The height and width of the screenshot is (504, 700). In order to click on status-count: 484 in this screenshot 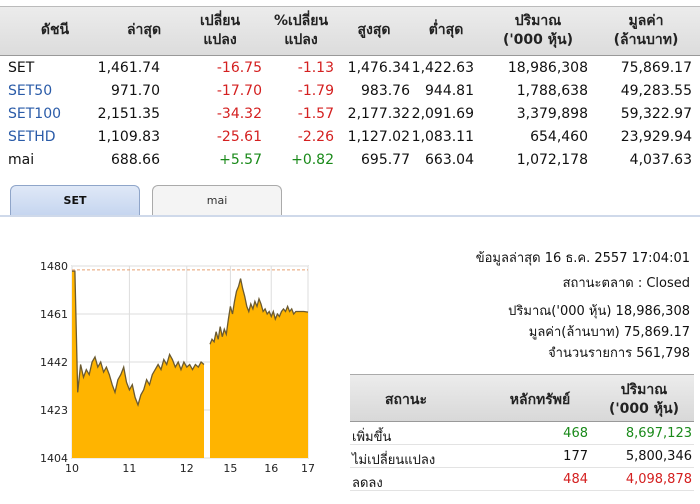, I will do `click(575, 479)`.